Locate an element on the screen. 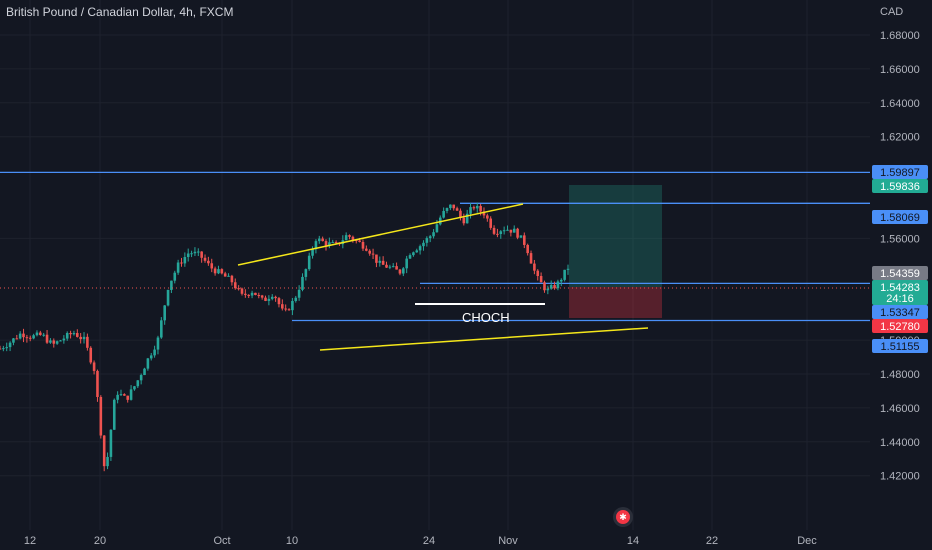 This screenshot has height=550, width=932. y-tick-label: 1.66000 is located at coordinates (900, 70).